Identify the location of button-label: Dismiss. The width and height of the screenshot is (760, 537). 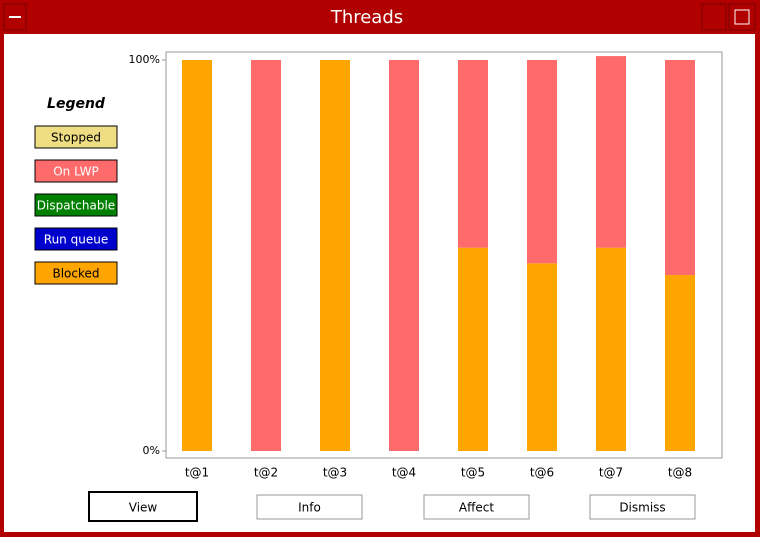
(642, 508).